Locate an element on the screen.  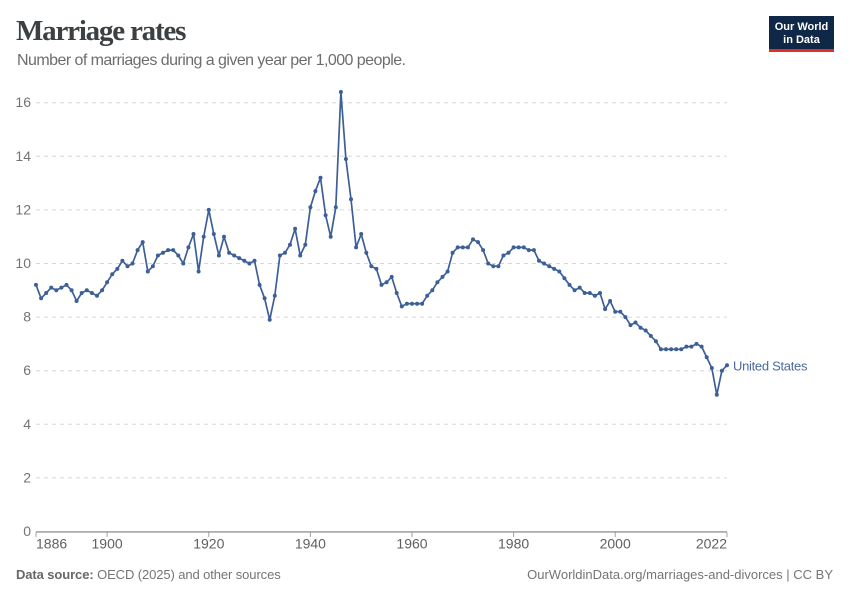
svg-text: 1980 is located at coordinates (513, 544).